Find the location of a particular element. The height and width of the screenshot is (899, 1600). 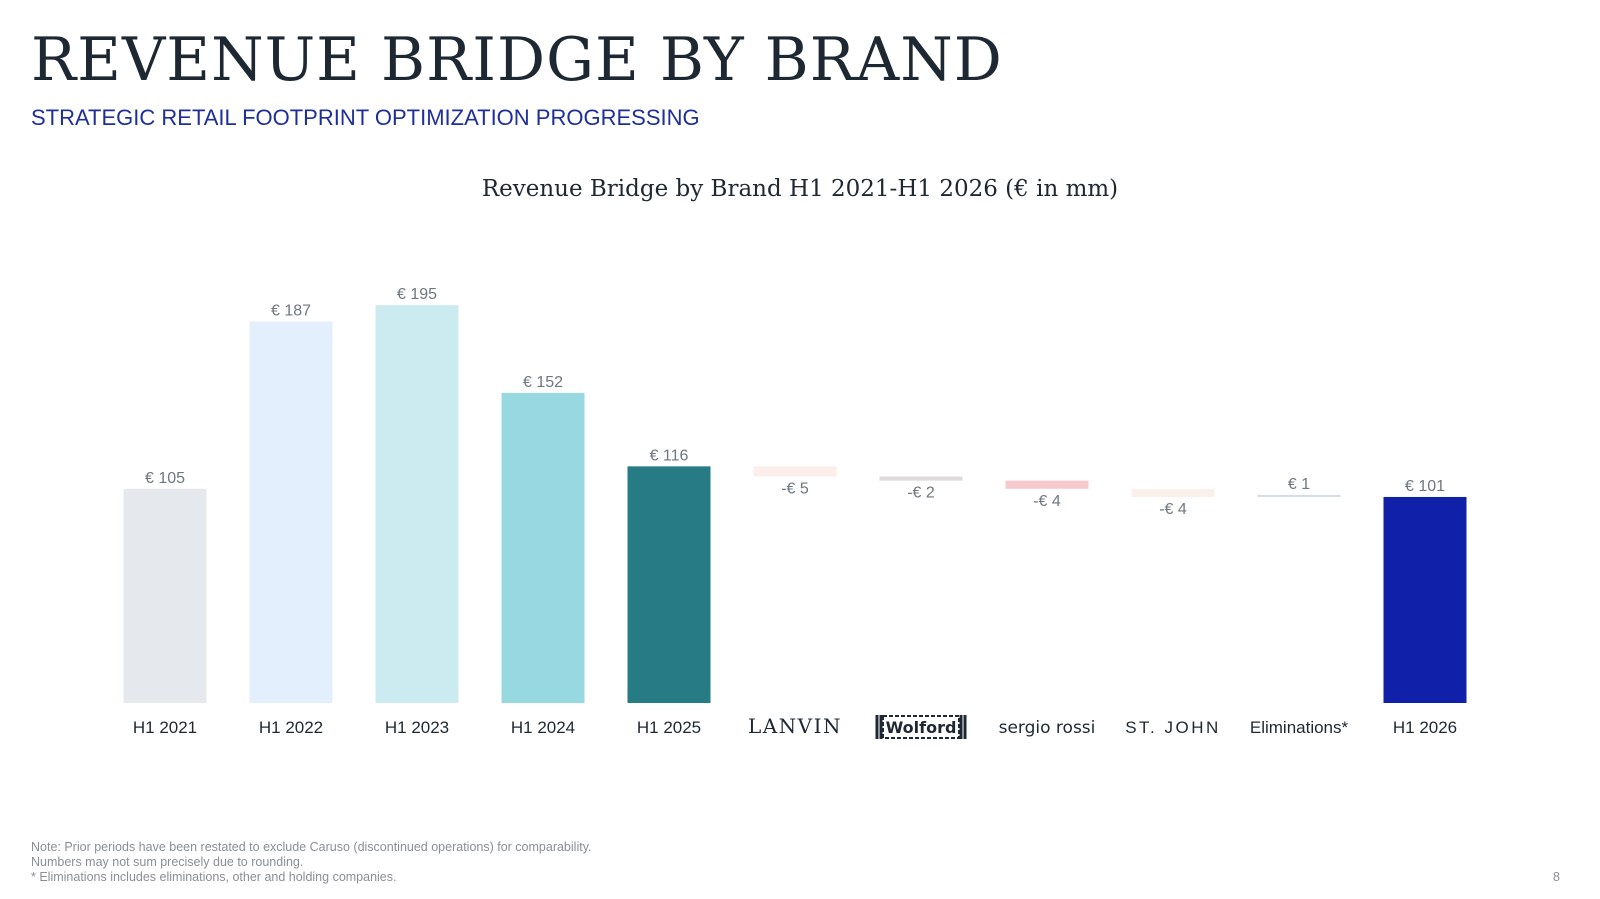

bar-h1-2023 is located at coordinates (417, 504).